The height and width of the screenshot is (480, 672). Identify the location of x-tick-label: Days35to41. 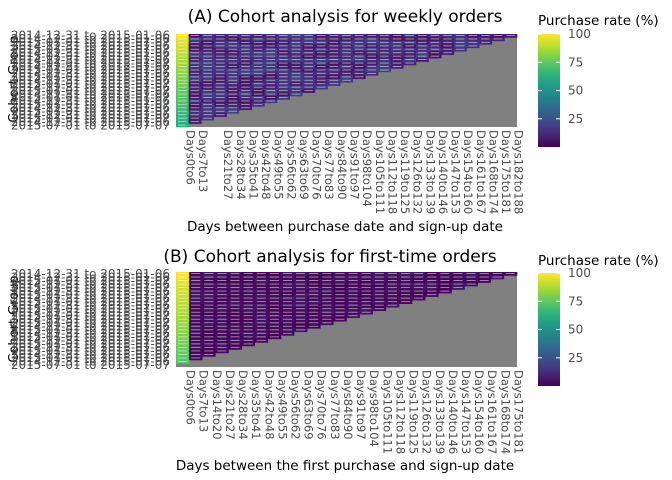
(253, 165).